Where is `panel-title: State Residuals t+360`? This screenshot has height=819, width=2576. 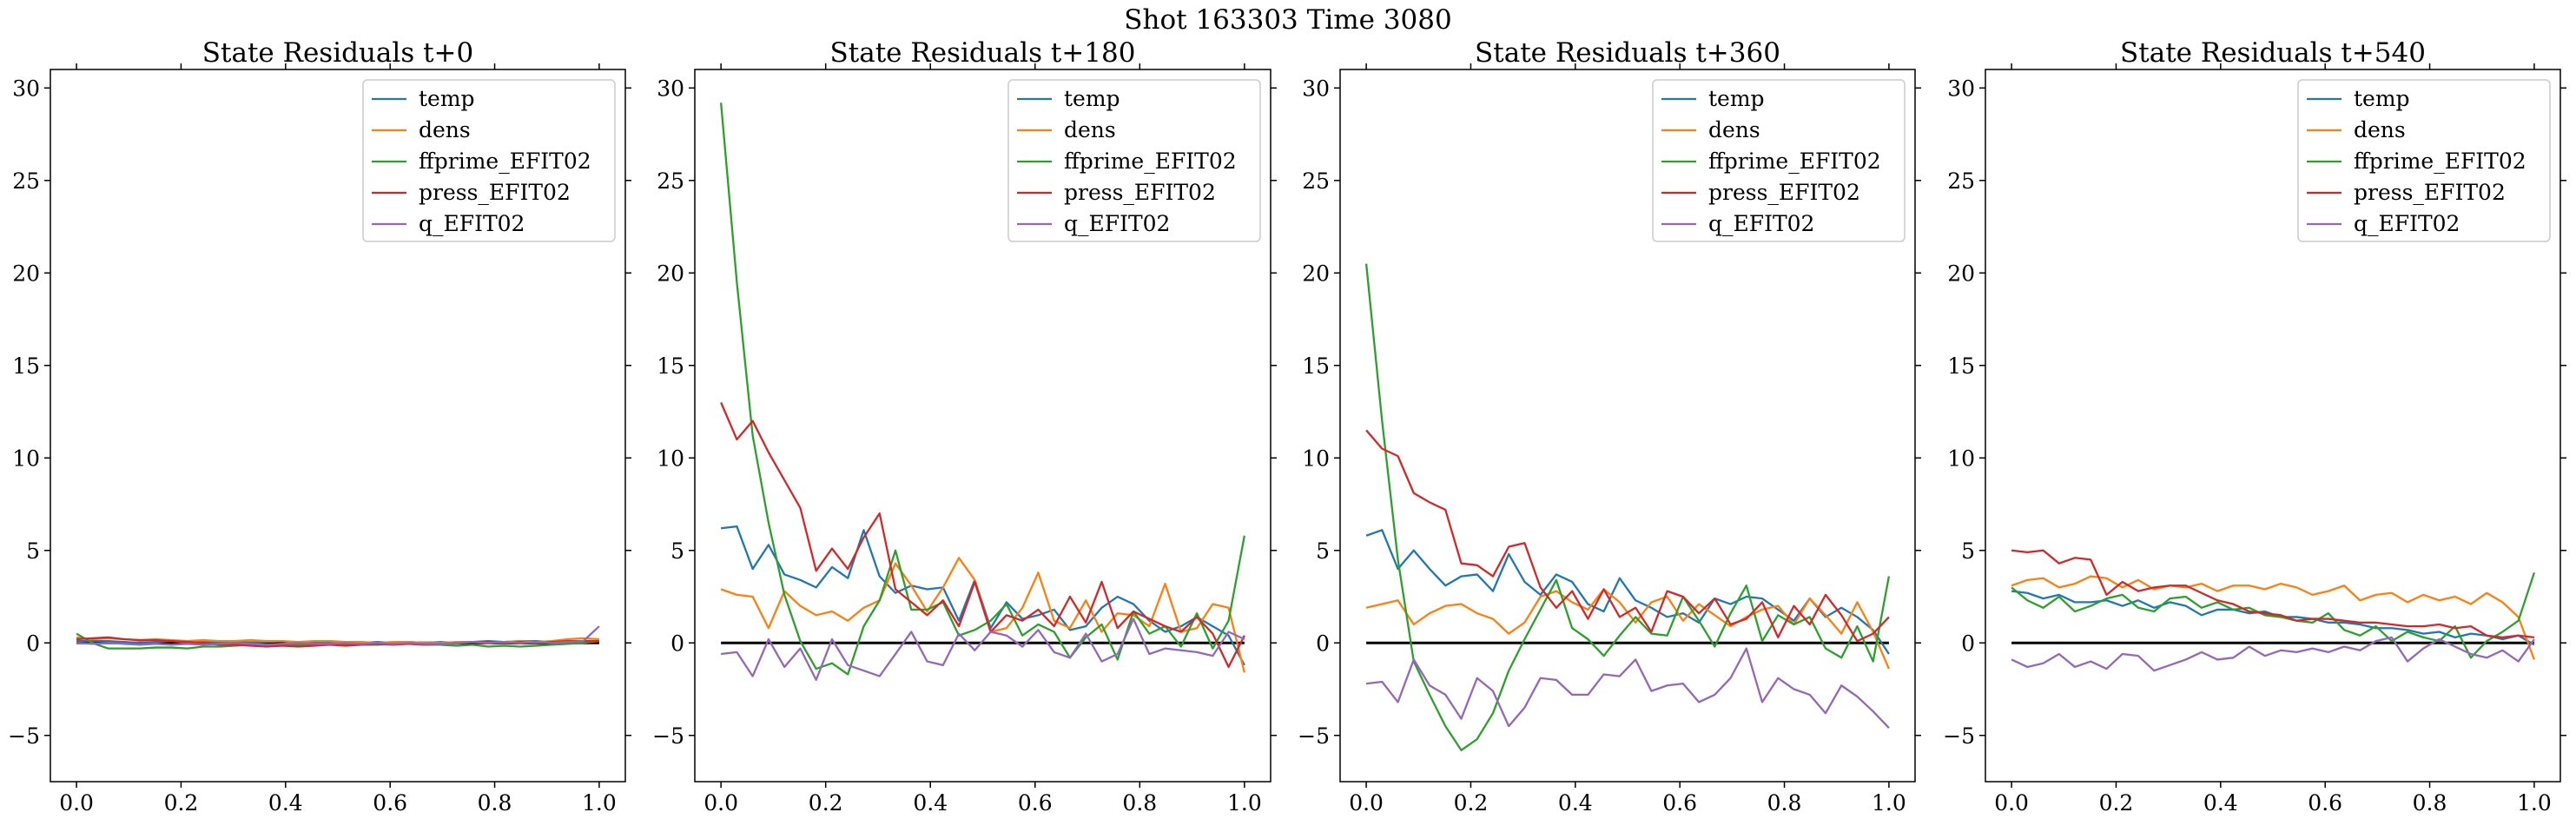 panel-title: State Residuals t+360 is located at coordinates (1628, 53).